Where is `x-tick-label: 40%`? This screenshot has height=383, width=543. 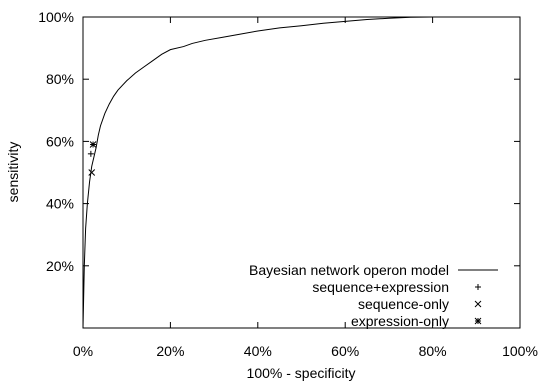
x-tick-label: 40% is located at coordinates (258, 351).